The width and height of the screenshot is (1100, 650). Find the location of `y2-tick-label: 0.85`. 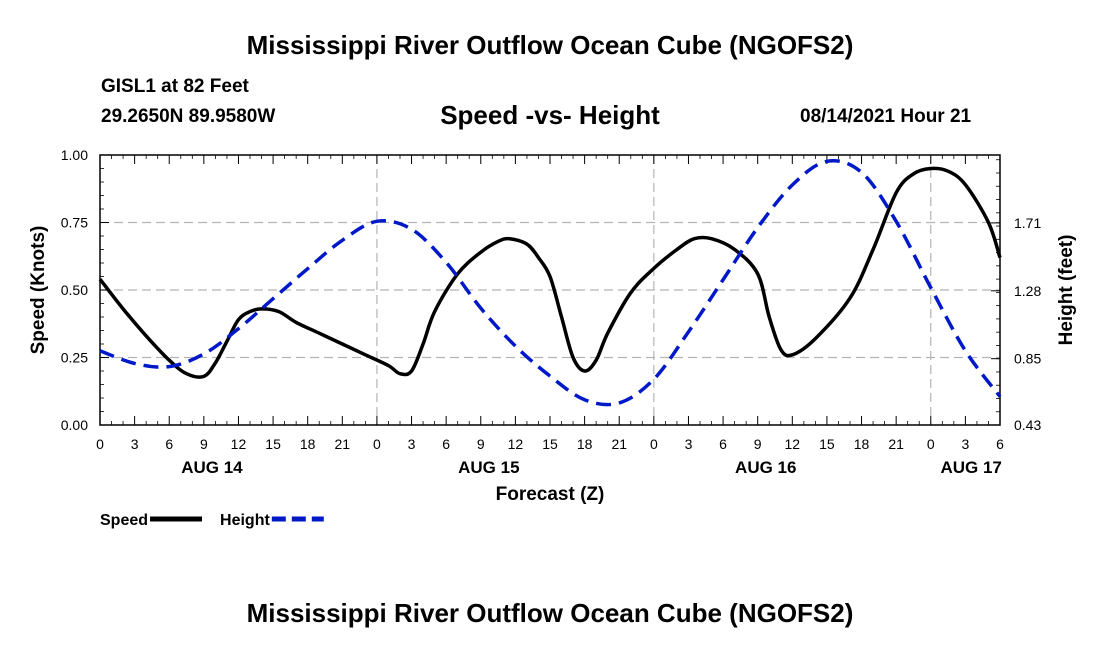

y2-tick-label: 0.85 is located at coordinates (1027, 359).